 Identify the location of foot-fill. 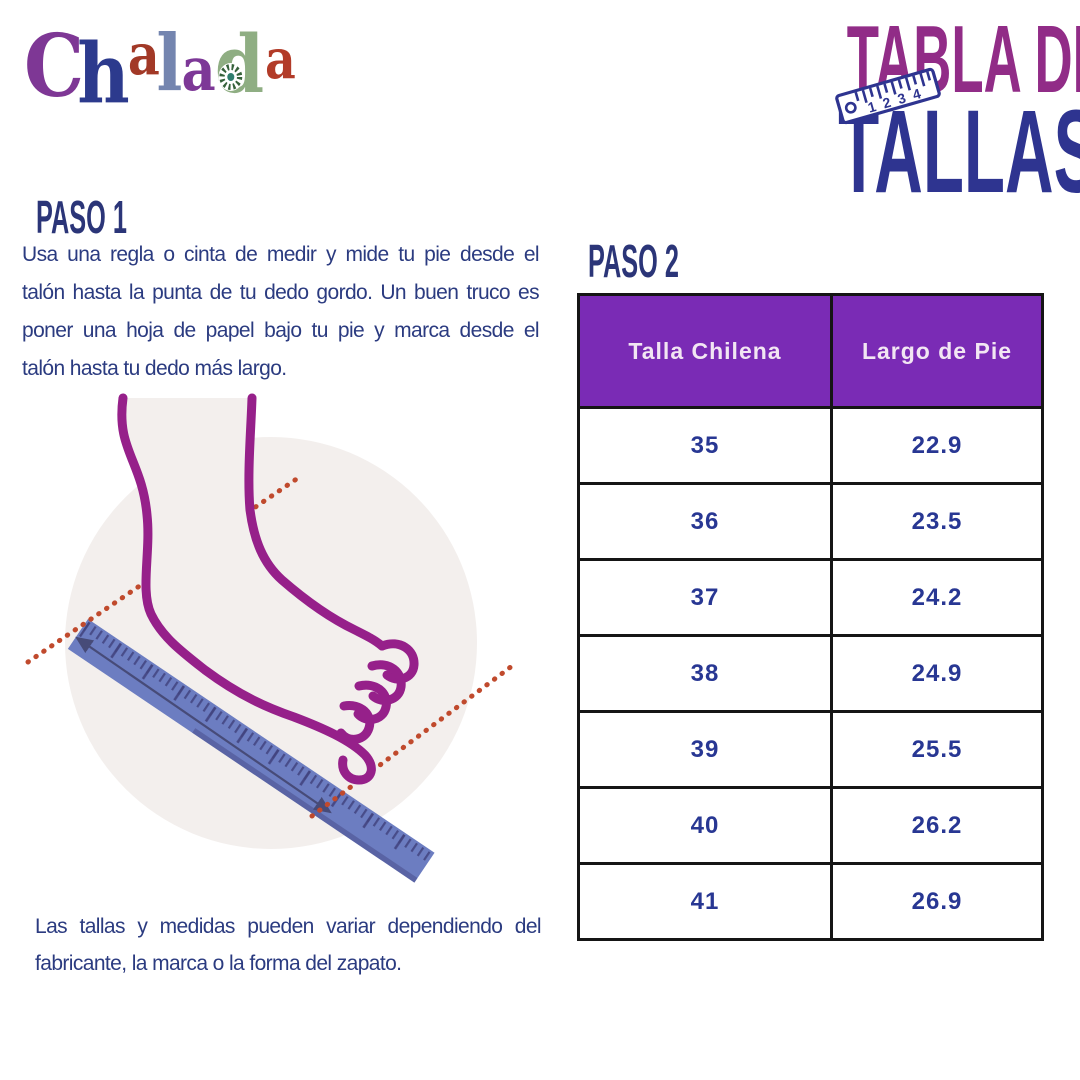
(267, 589).